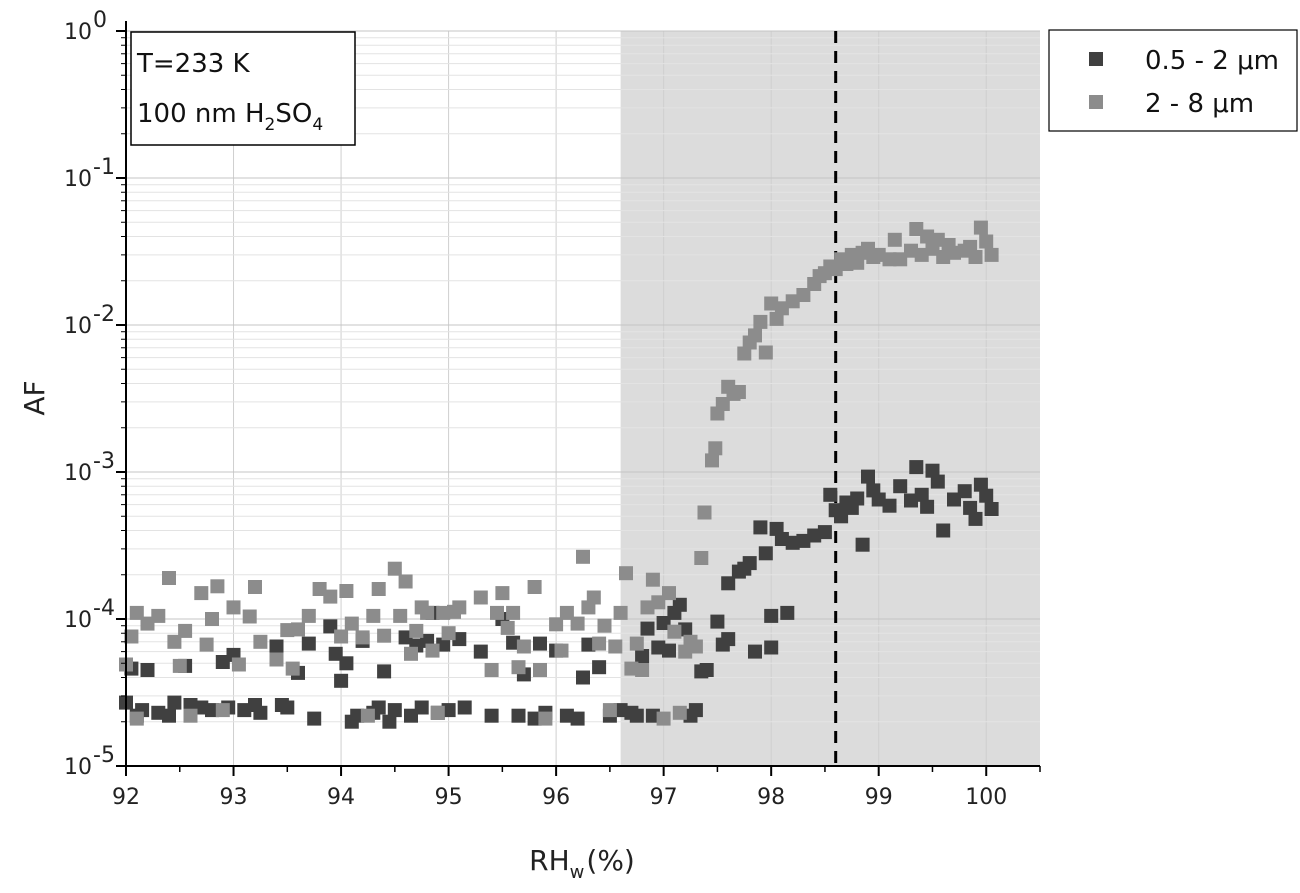 The image size is (1300, 893). Describe the element at coordinates (193, 64) in the screenshot. I see `annotation-temperature: T=233 K` at that location.